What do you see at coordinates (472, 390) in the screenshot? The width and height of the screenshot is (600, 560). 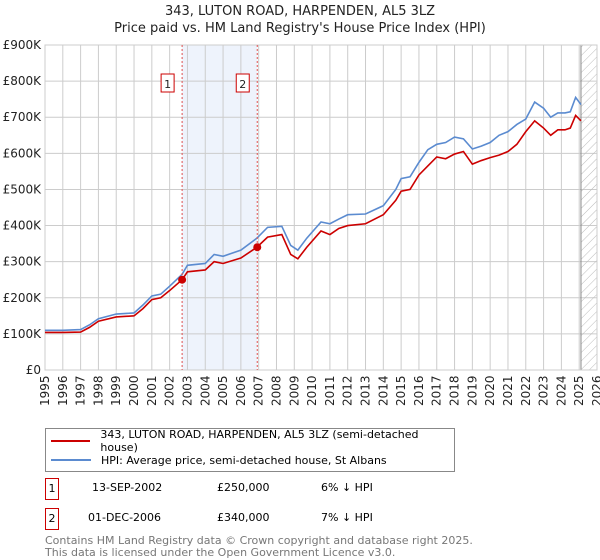 I see `x-tick-label: 2019` at bounding box center [472, 390].